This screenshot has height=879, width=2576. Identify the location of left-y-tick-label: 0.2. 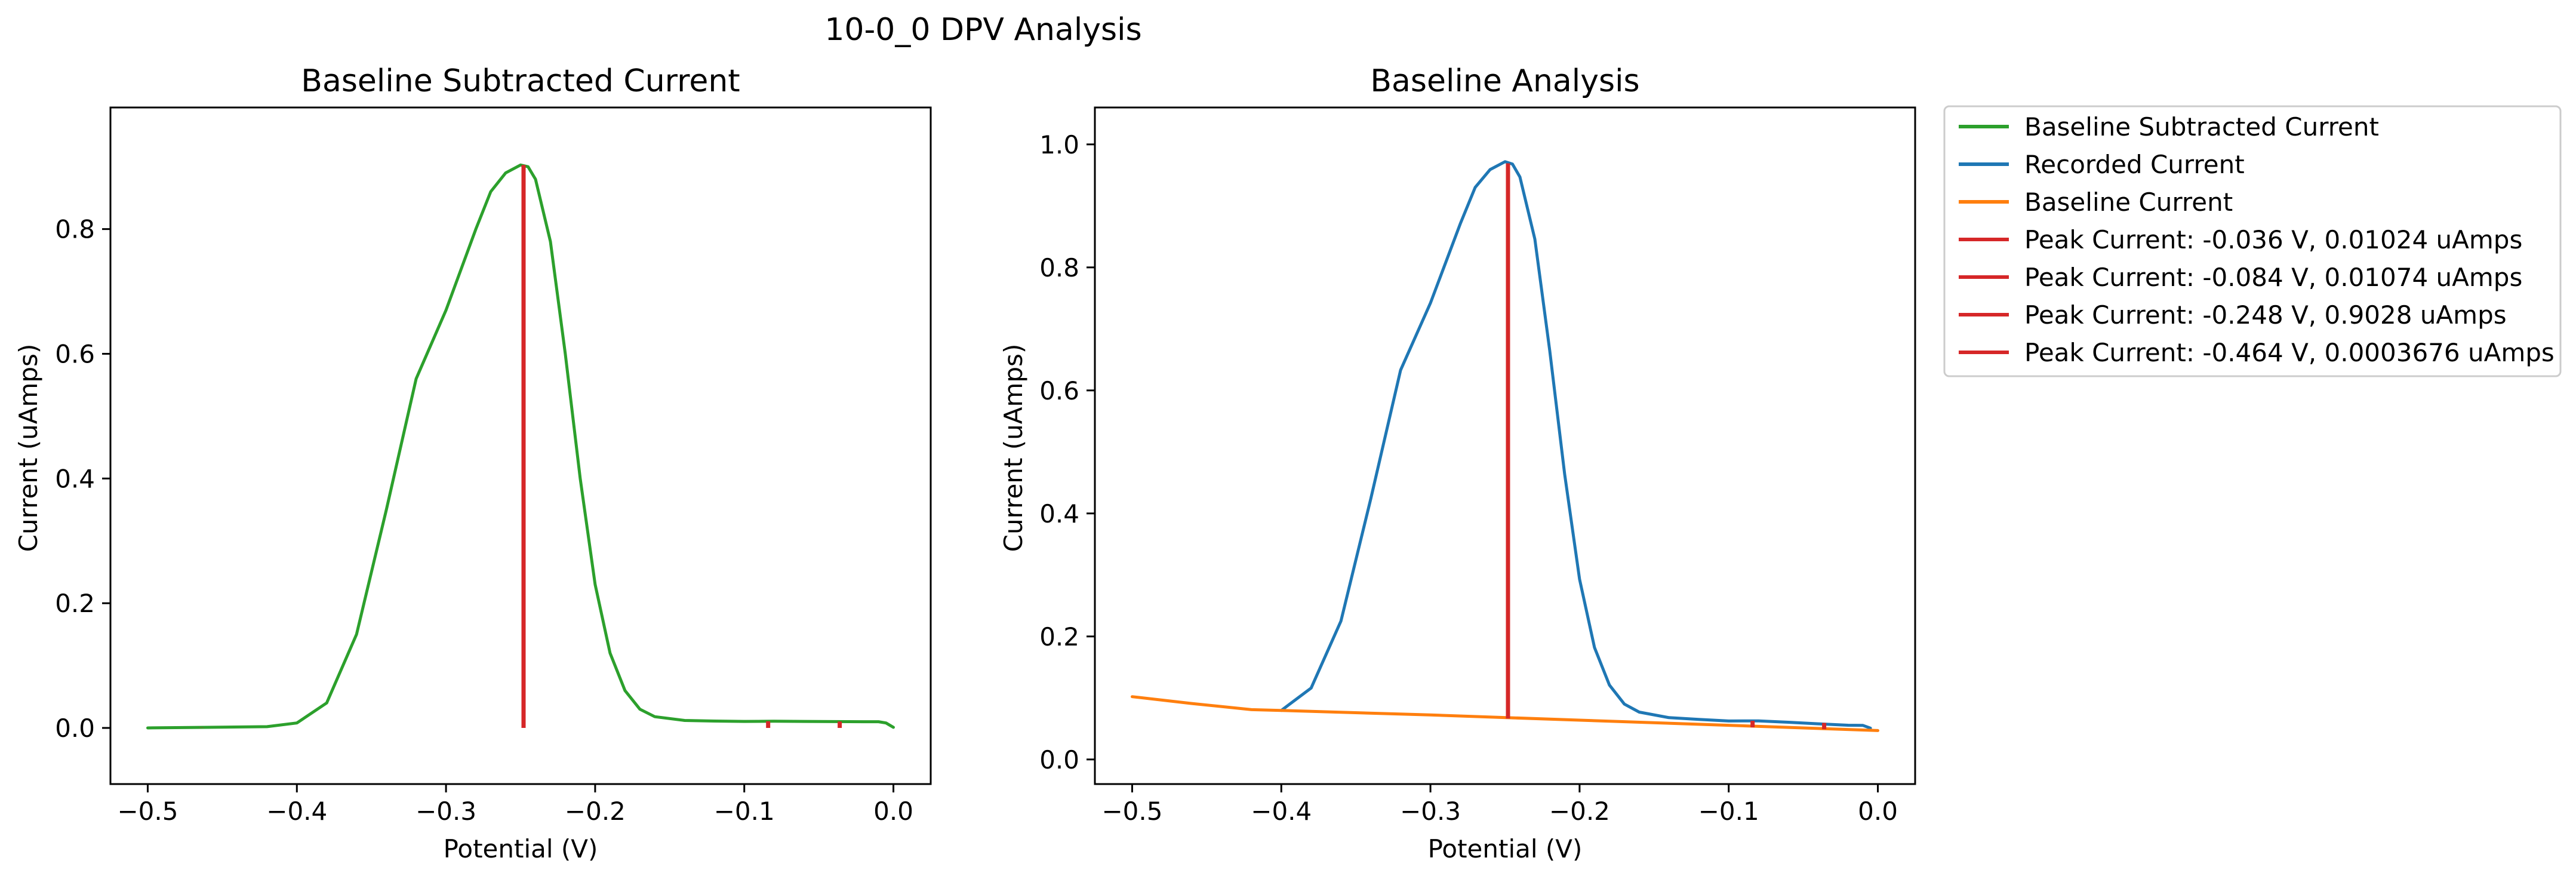
(75, 603).